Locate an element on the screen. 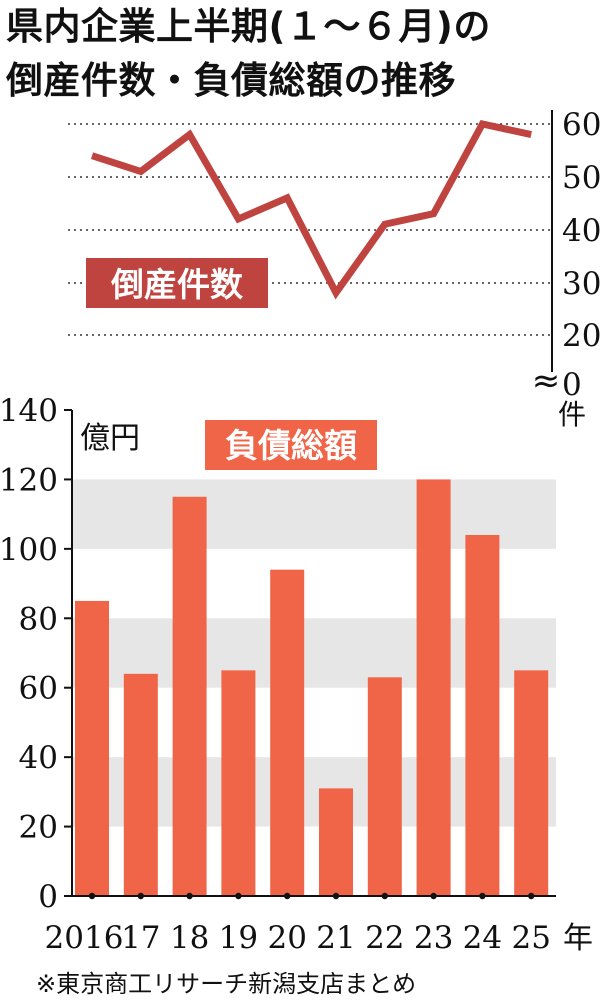  line-y-tick-label: 30 is located at coordinates (581, 284).